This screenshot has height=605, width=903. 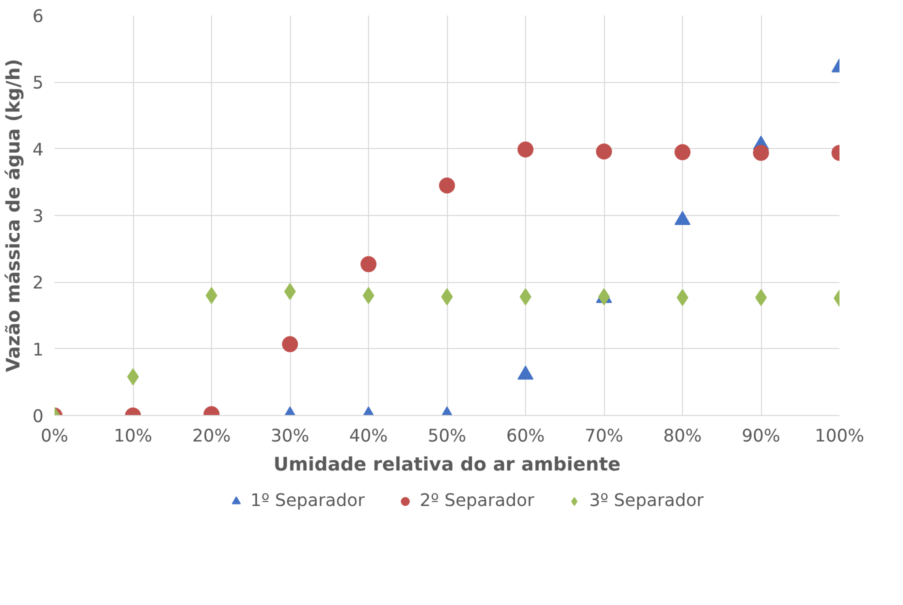 I want to click on y-tick-label: 1, so click(x=38, y=350).